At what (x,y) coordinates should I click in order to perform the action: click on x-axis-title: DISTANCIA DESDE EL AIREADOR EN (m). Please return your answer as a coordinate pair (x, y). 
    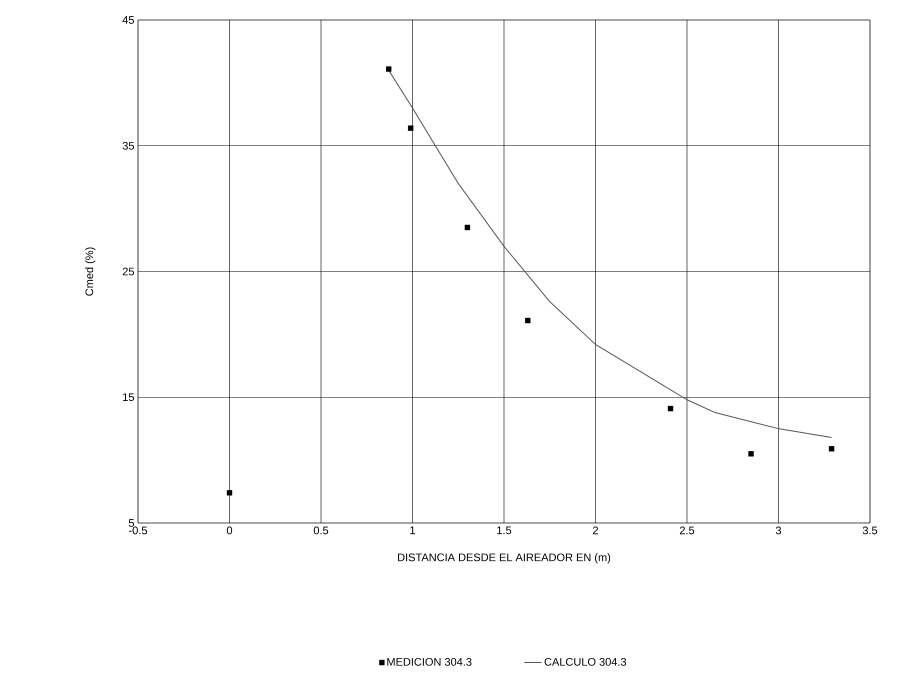
    Looking at the image, I should click on (504, 558).